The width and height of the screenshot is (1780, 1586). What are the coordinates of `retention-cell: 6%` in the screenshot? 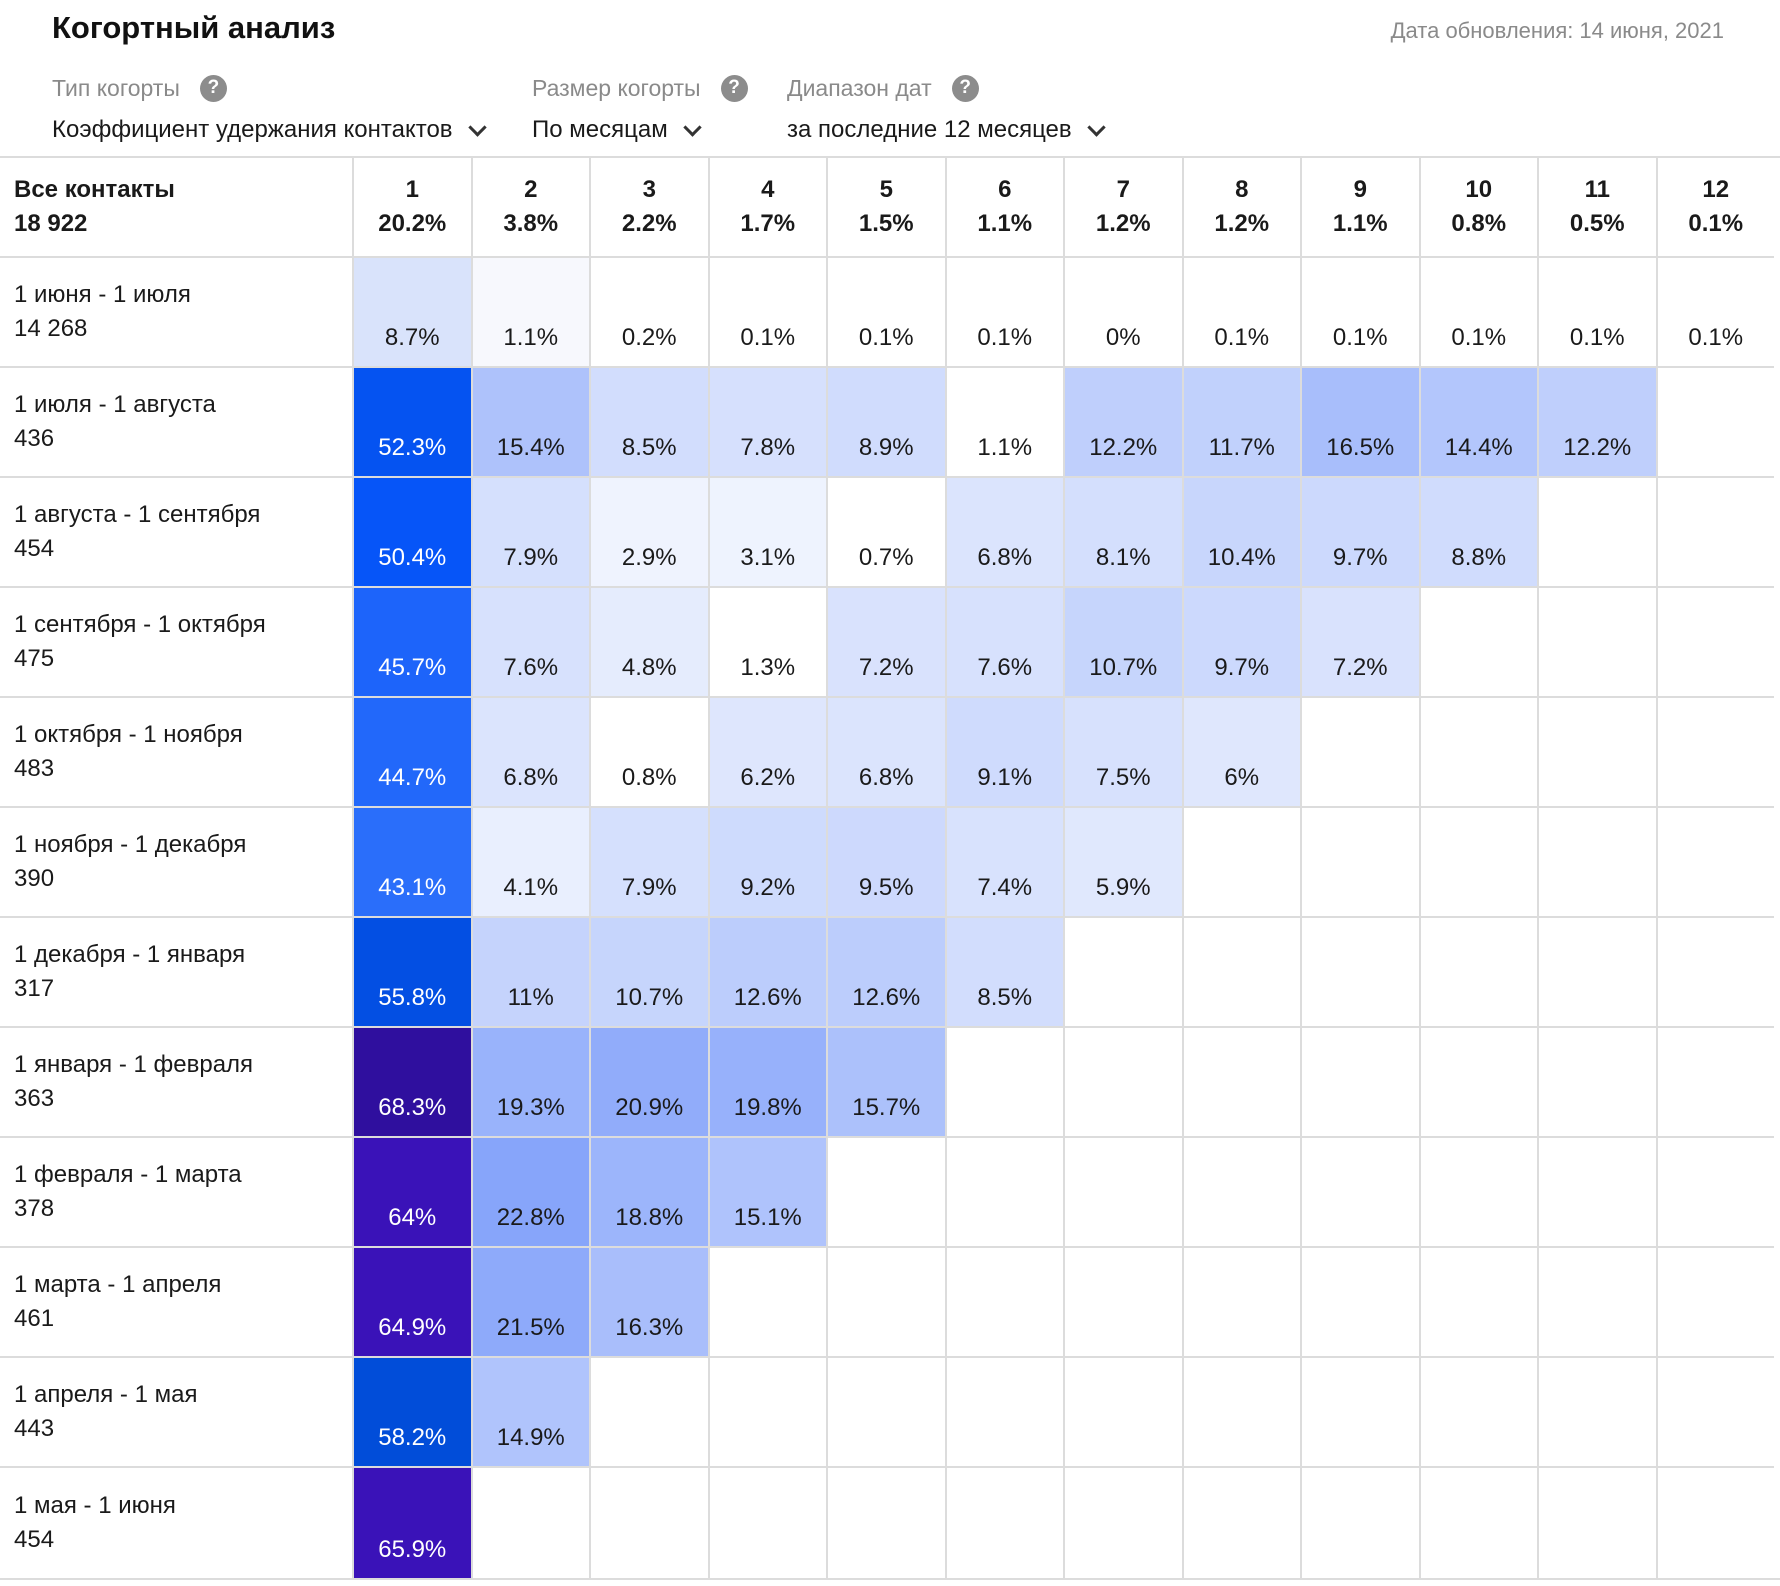 It's located at (1242, 753).